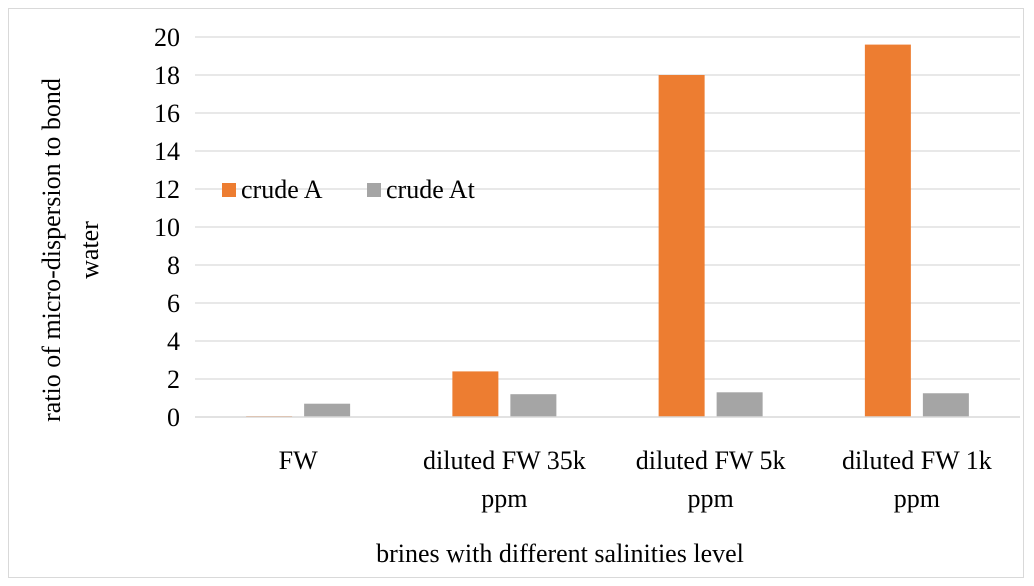  What do you see at coordinates (298, 460) in the screenshot?
I see `x-tick-label: FW` at bounding box center [298, 460].